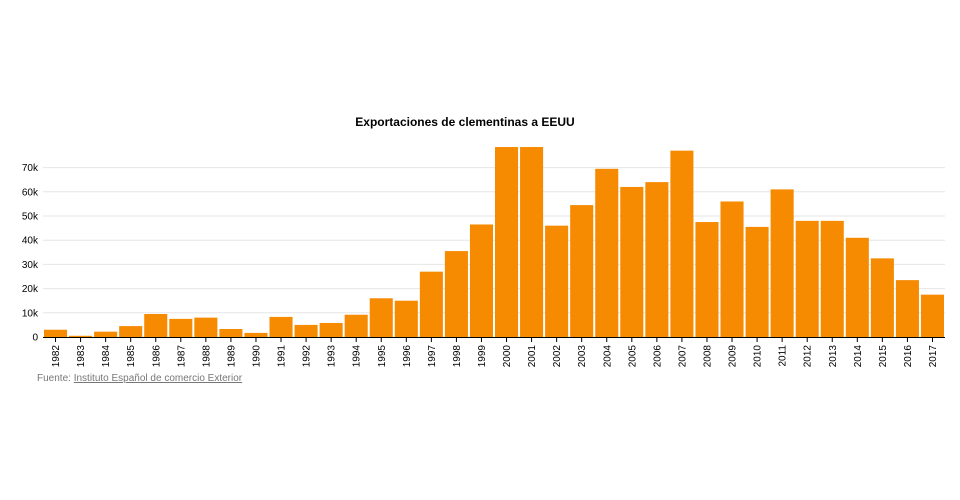 This screenshot has width=960, height=500. What do you see at coordinates (657, 356) in the screenshot?
I see `x-tick-label: 2006` at bounding box center [657, 356].